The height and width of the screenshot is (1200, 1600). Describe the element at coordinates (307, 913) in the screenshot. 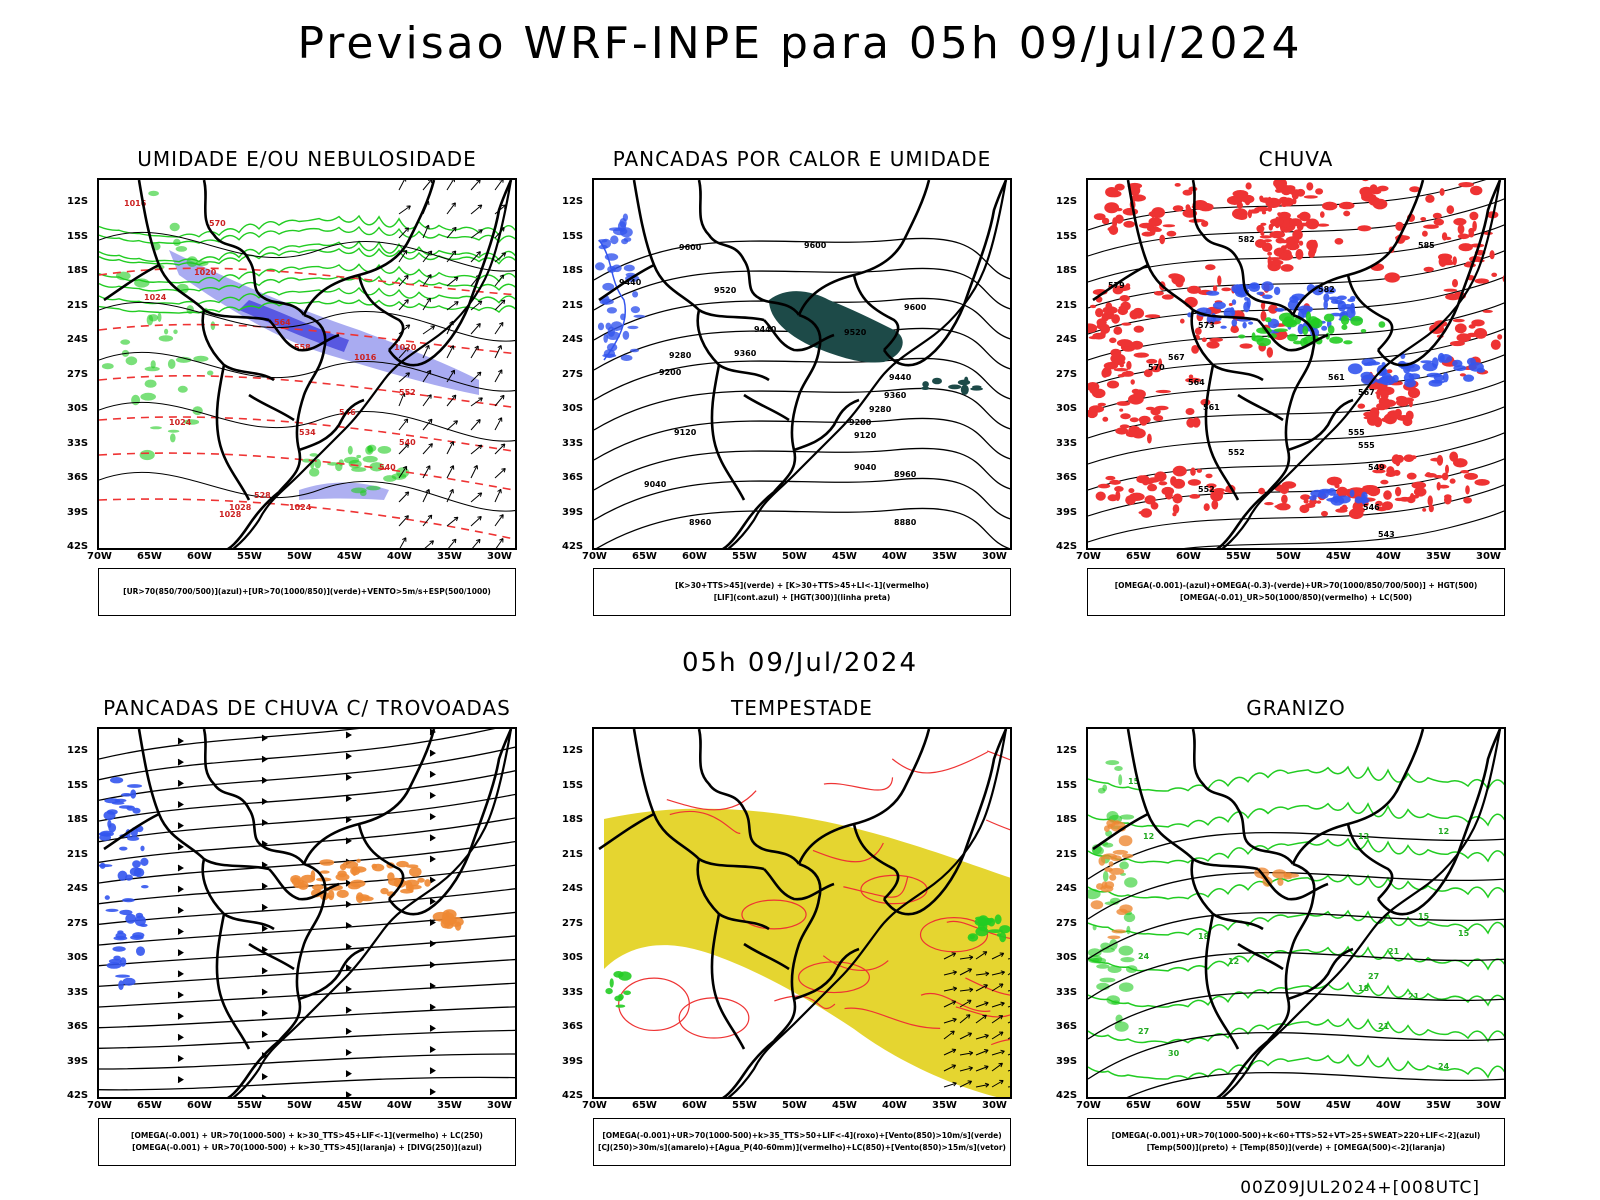

I see `map-pancadas-trovoadas` at that location.